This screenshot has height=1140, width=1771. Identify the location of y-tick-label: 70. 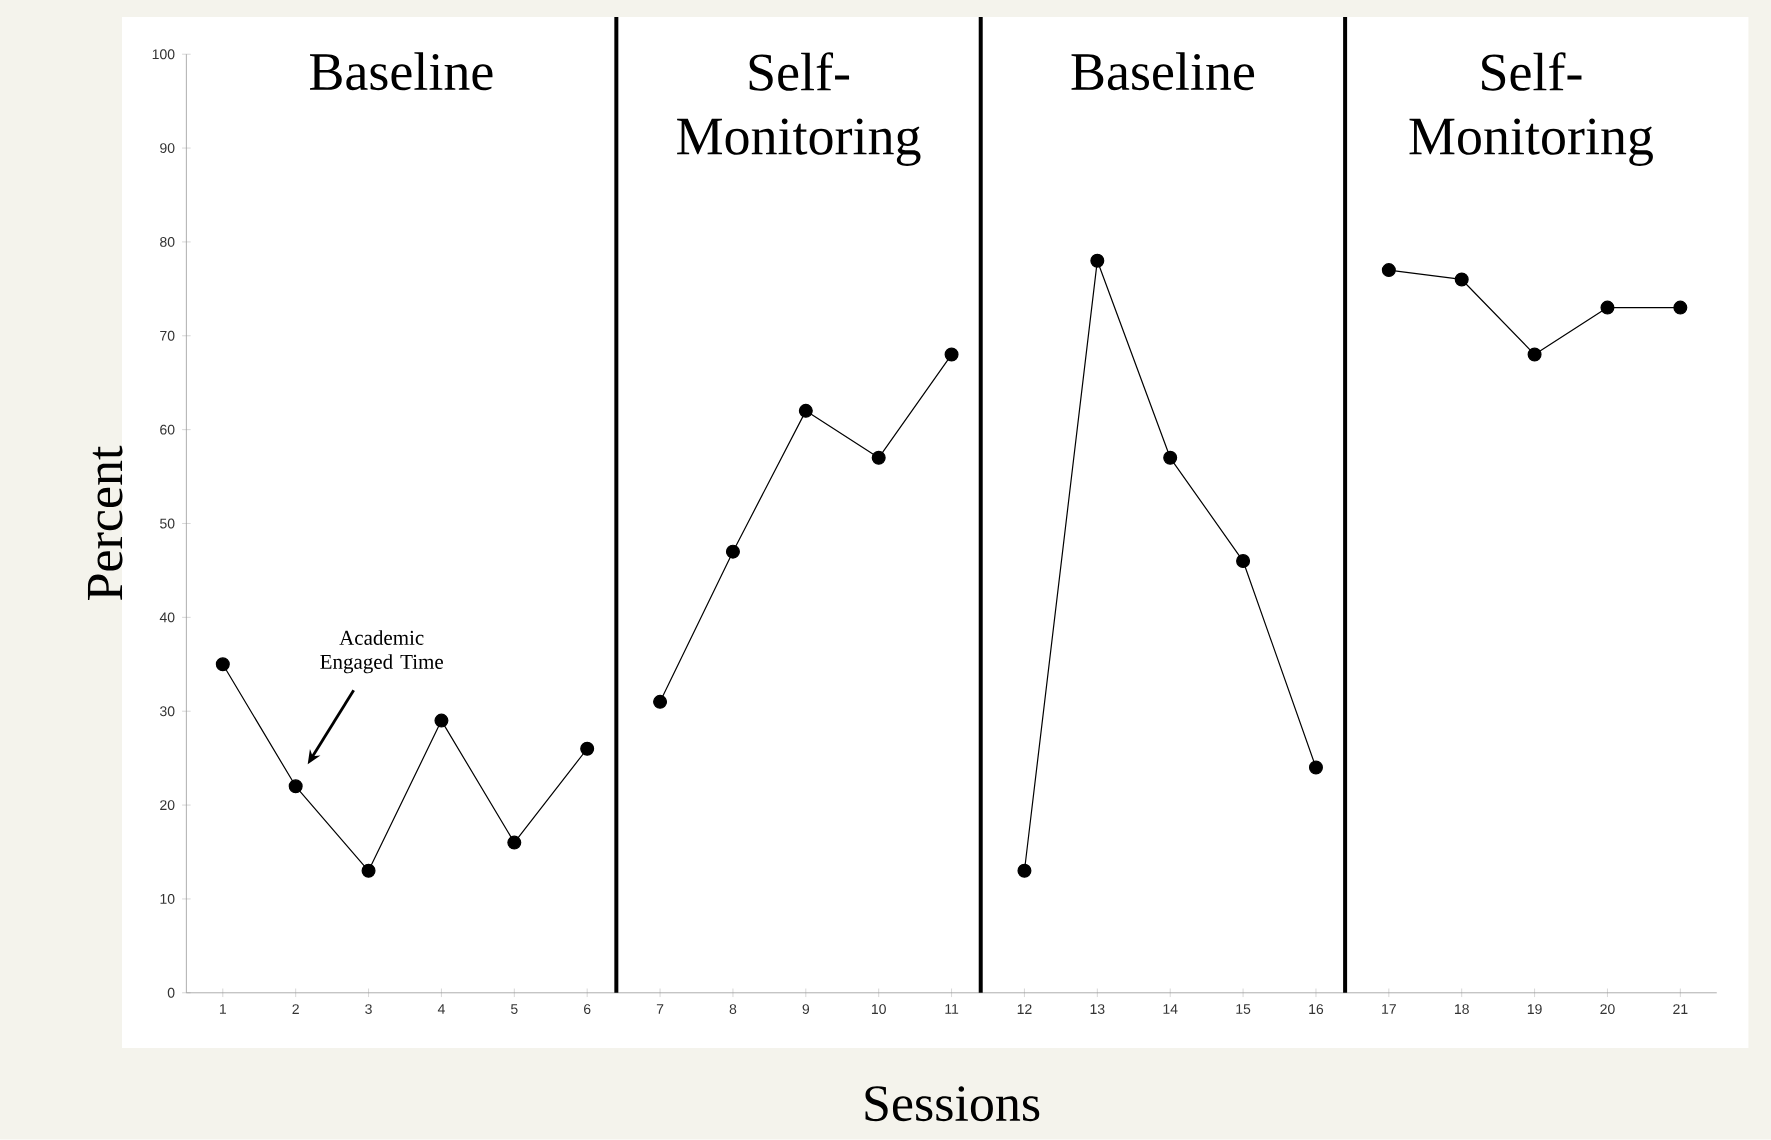
(167, 336).